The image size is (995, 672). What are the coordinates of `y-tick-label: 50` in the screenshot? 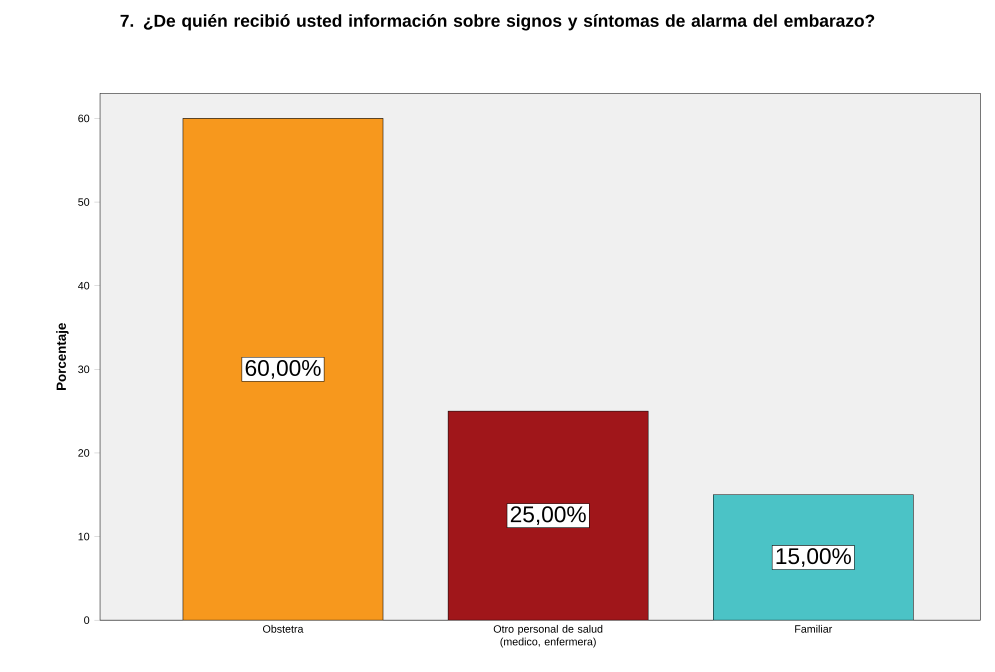 It's located at (84, 202).